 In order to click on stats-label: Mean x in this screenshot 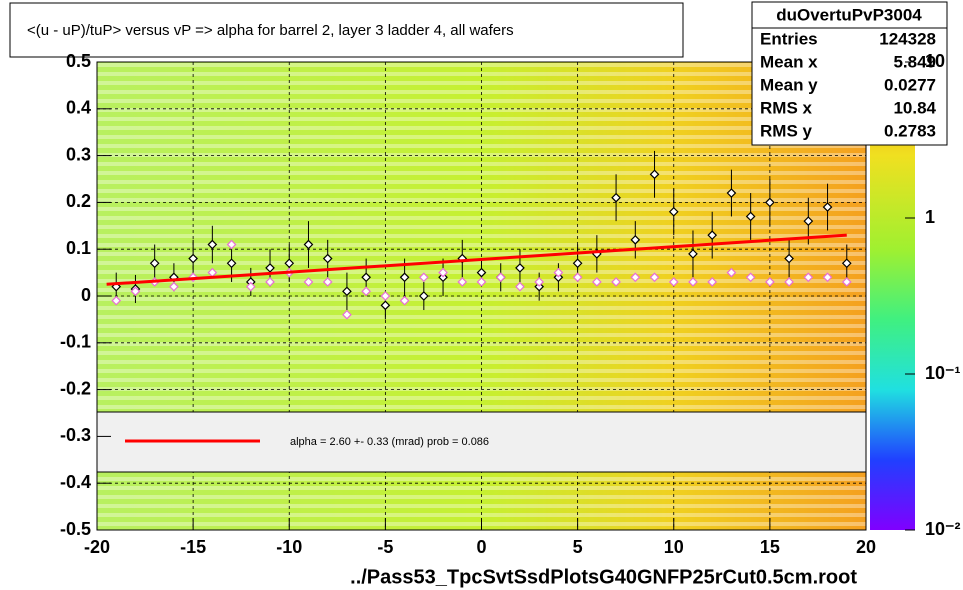, I will do `click(789, 61)`.